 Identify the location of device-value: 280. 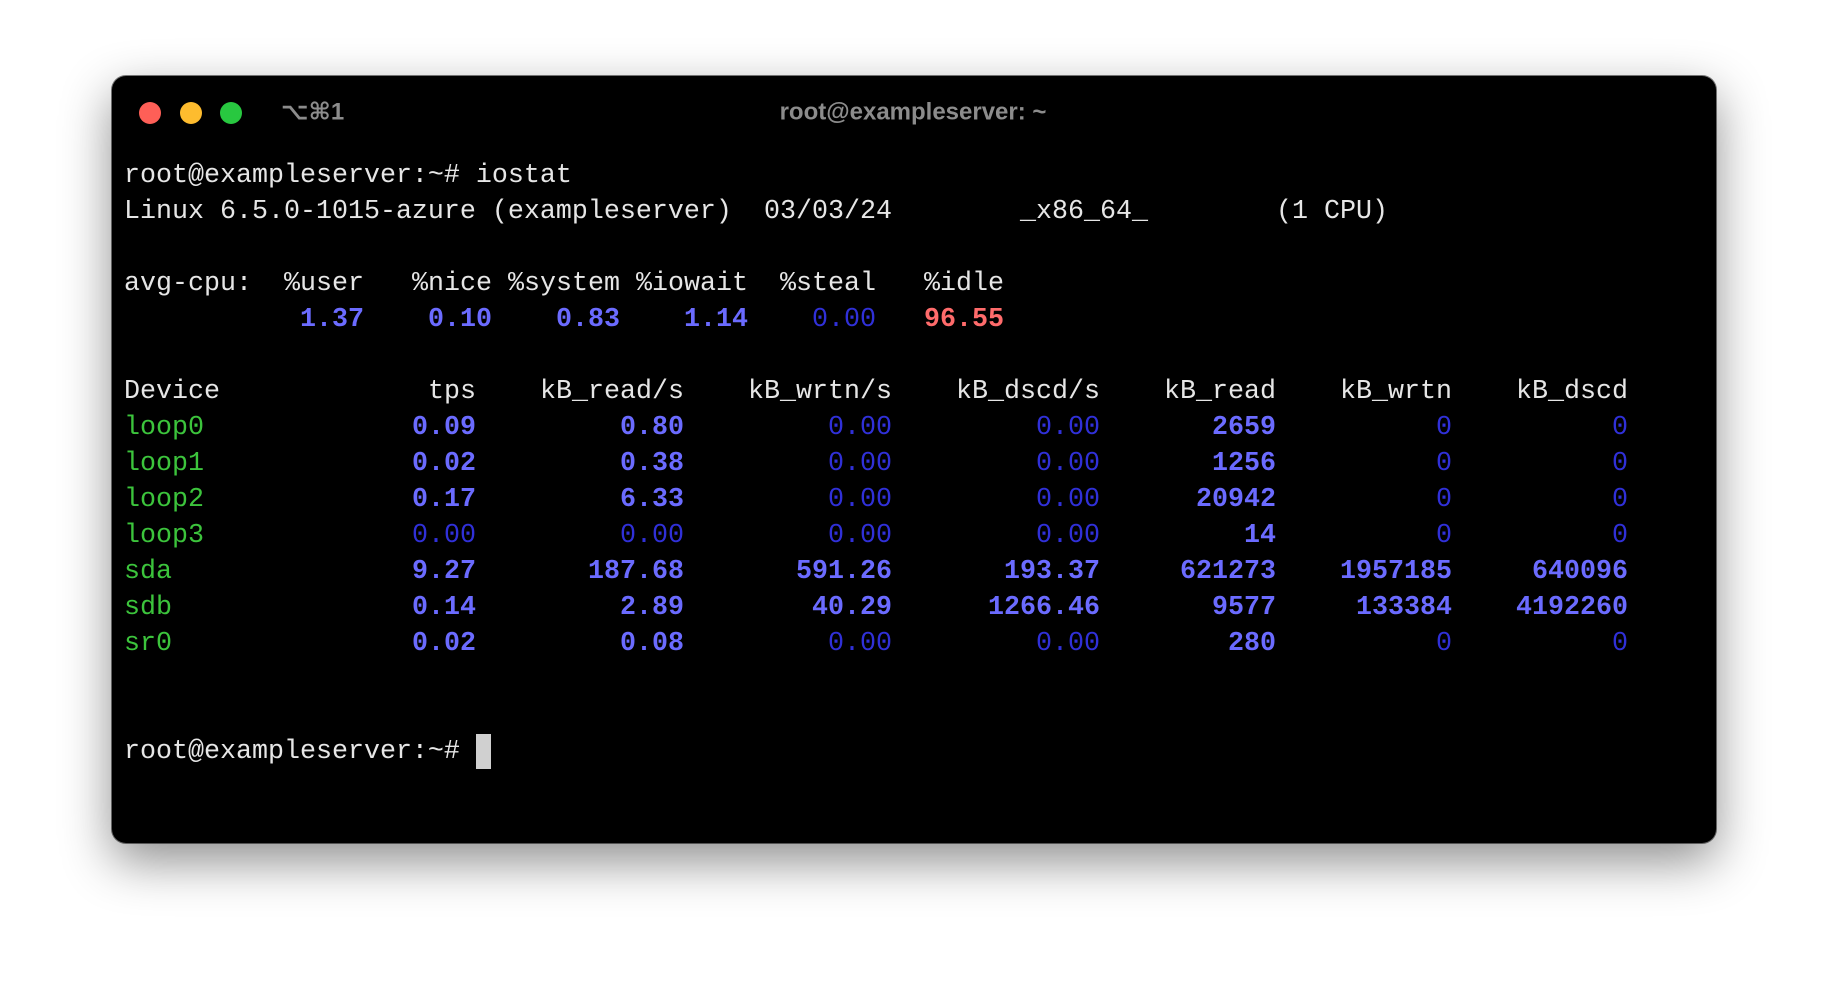
(1252, 644).